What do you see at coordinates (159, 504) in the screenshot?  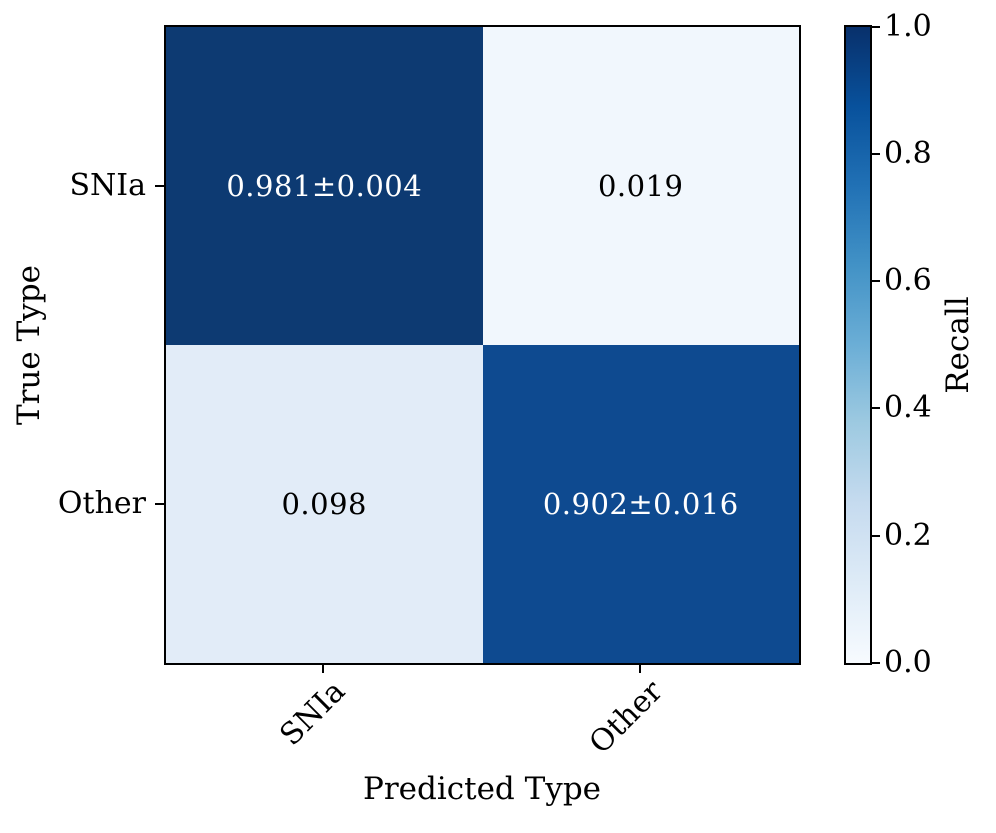 I see `y-tick-other` at bounding box center [159, 504].